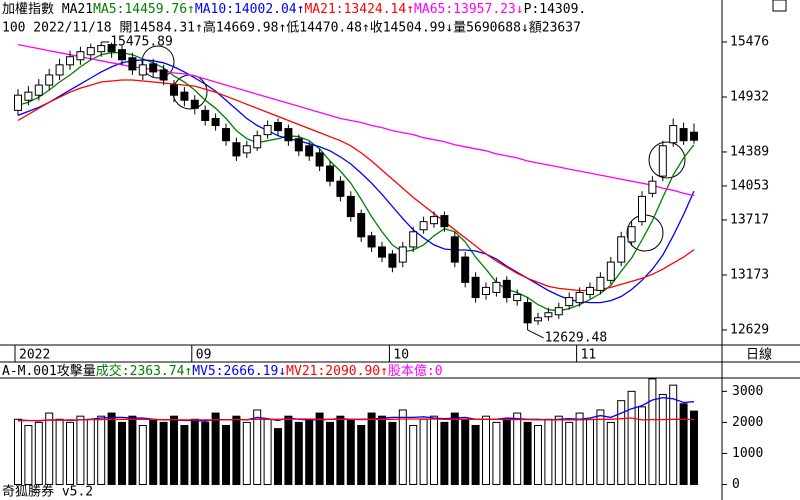  I want to click on header-item: A-M.001攻擊量, so click(49, 371).